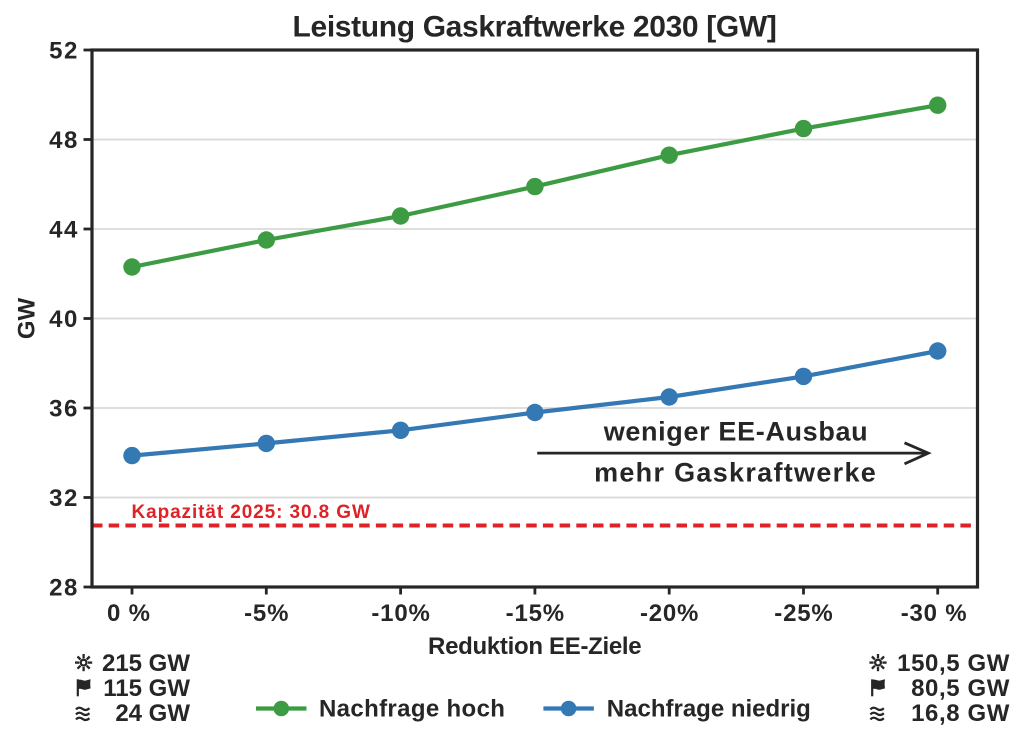 The height and width of the screenshot is (748, 1024). Describe the element at coordinates (251, 512) in the screenshot. I see `svg-text: Kapazität 2025: 30.8 GW` at that location.